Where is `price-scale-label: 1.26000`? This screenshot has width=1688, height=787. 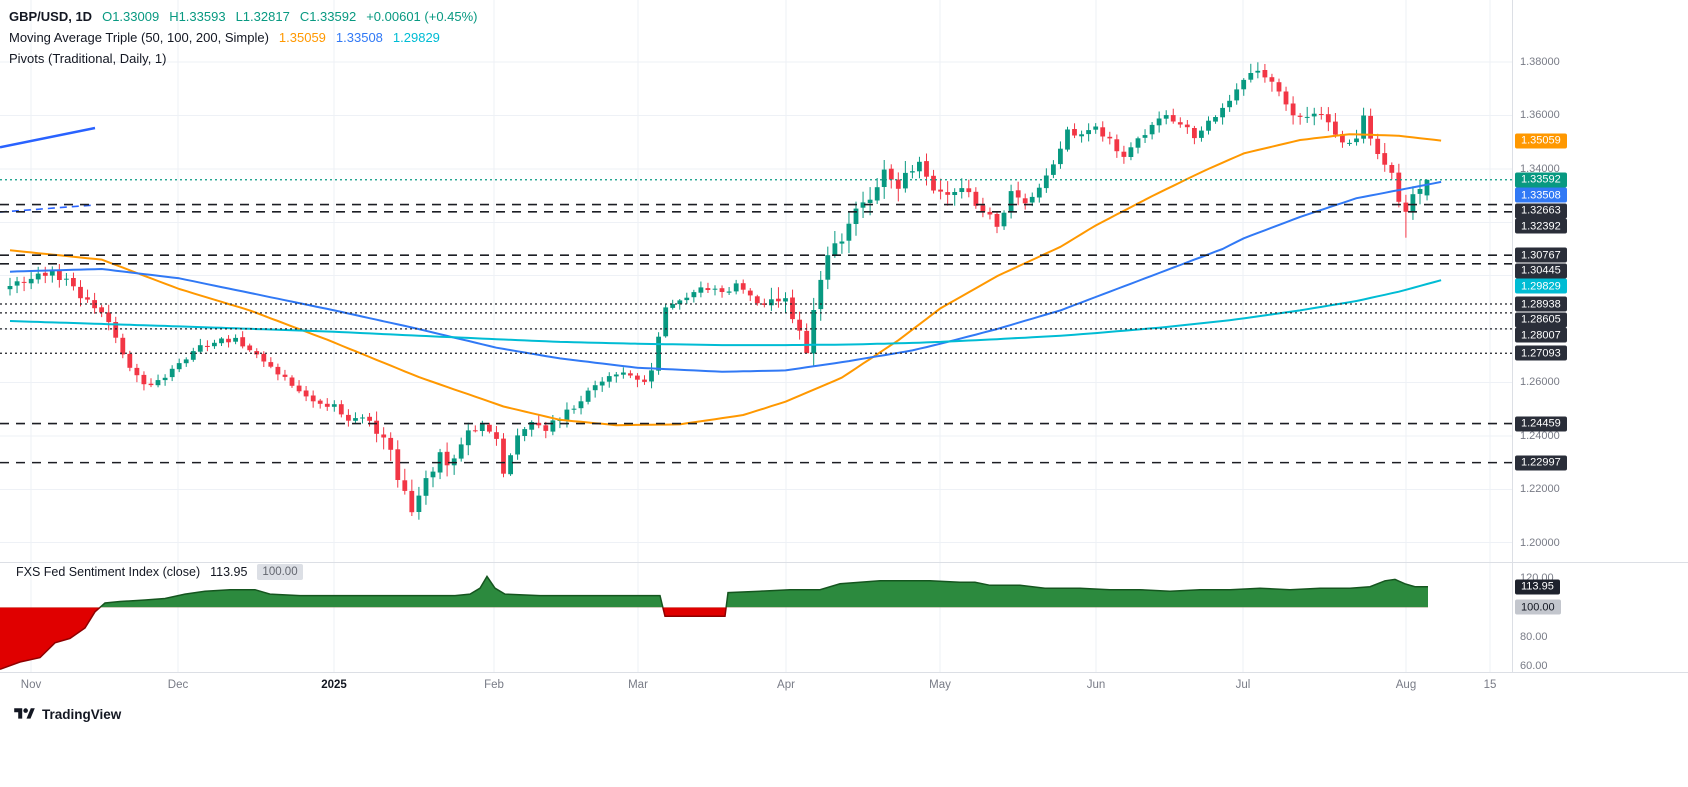 price-scale-label: 1.26000 is located at coordinates (1540, 382).